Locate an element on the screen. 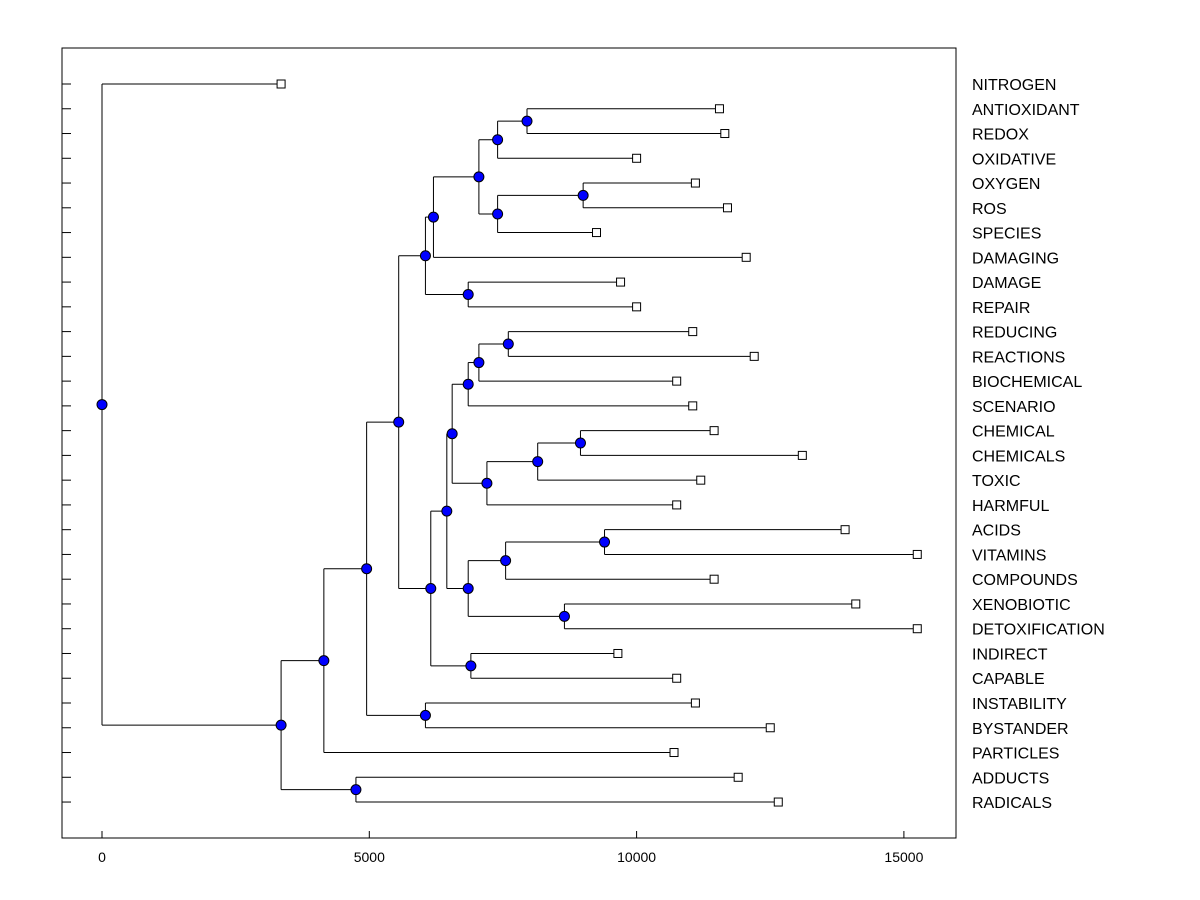 The width and height of the screenshot is (1200, 900). x-tick-label: 15000 is located at coordinates (903, 857).